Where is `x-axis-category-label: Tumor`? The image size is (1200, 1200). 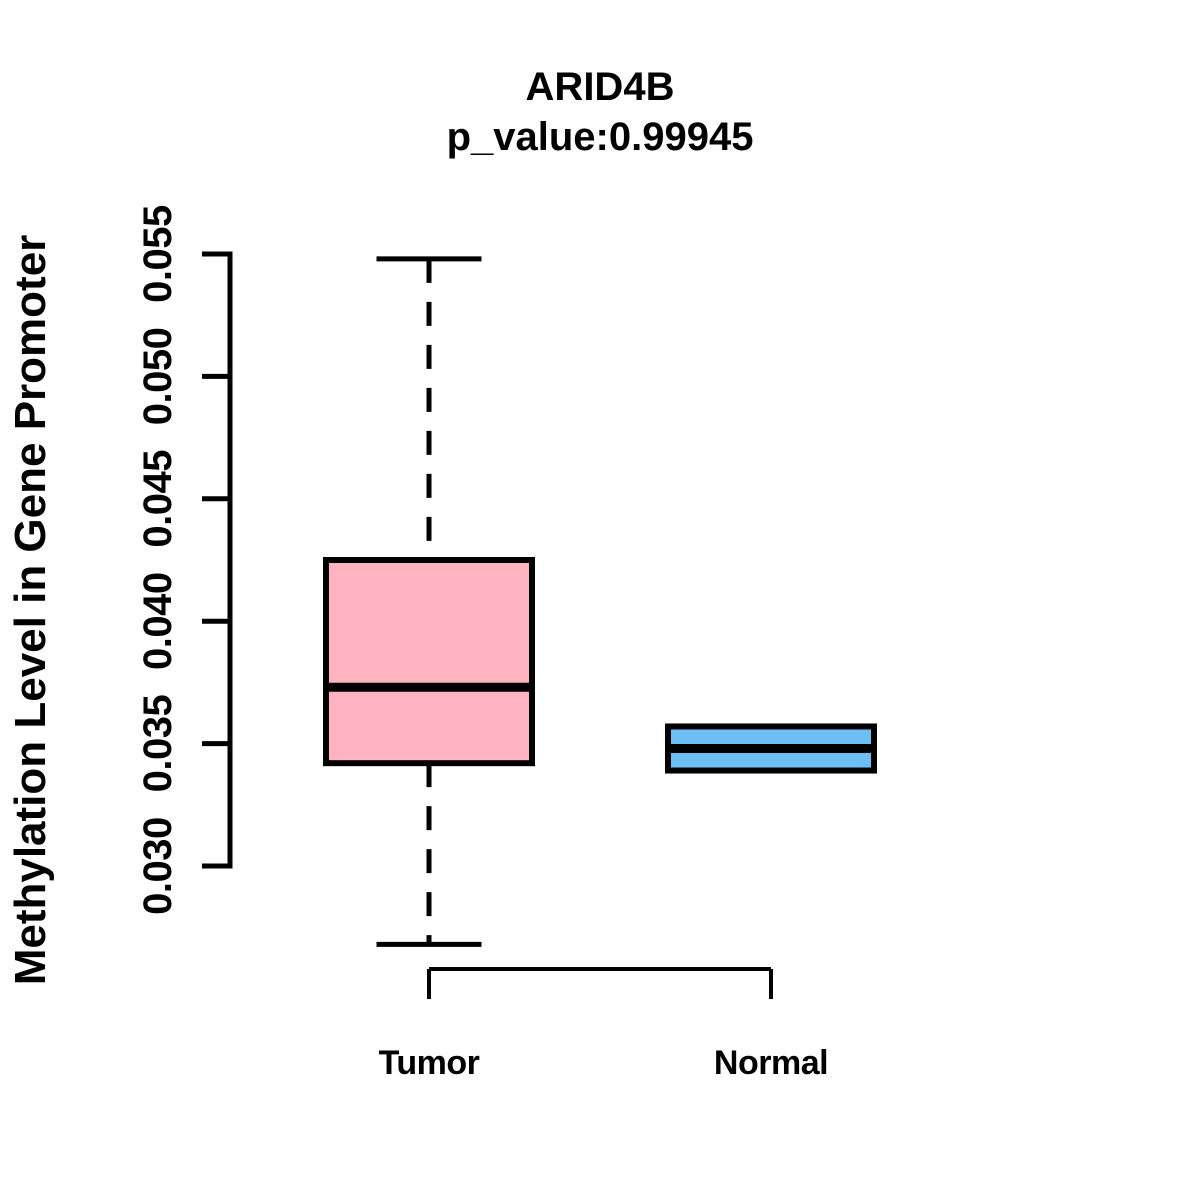 x-axis-category-label: Tumor is located at coordinates (429, 1063).